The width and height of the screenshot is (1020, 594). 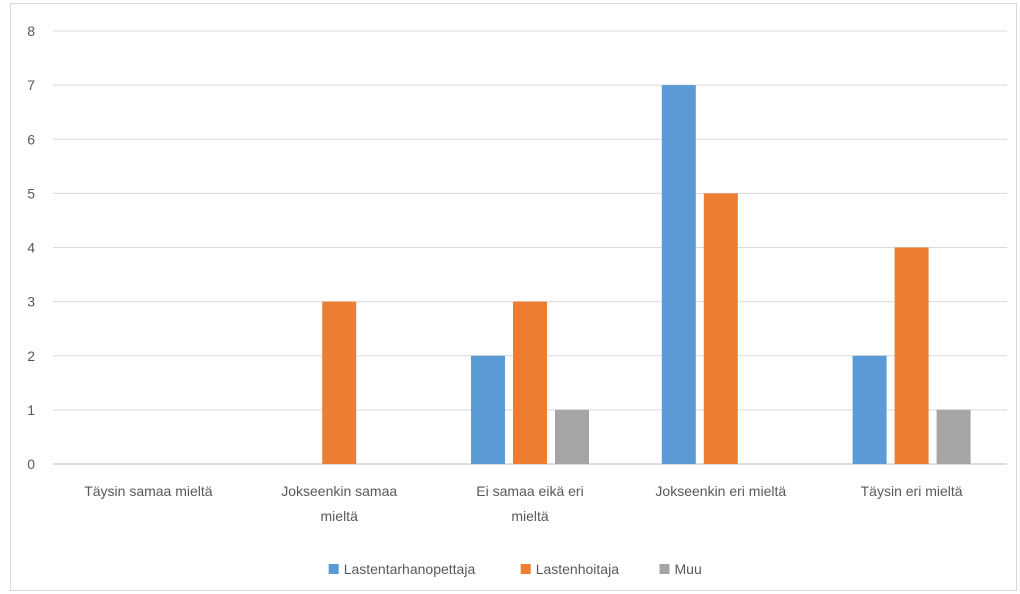 What do you see at coordinates (578, 569) in the screenshot?
I see `legend-label: Lastenhoitaja` at bounding box center [578, 569].